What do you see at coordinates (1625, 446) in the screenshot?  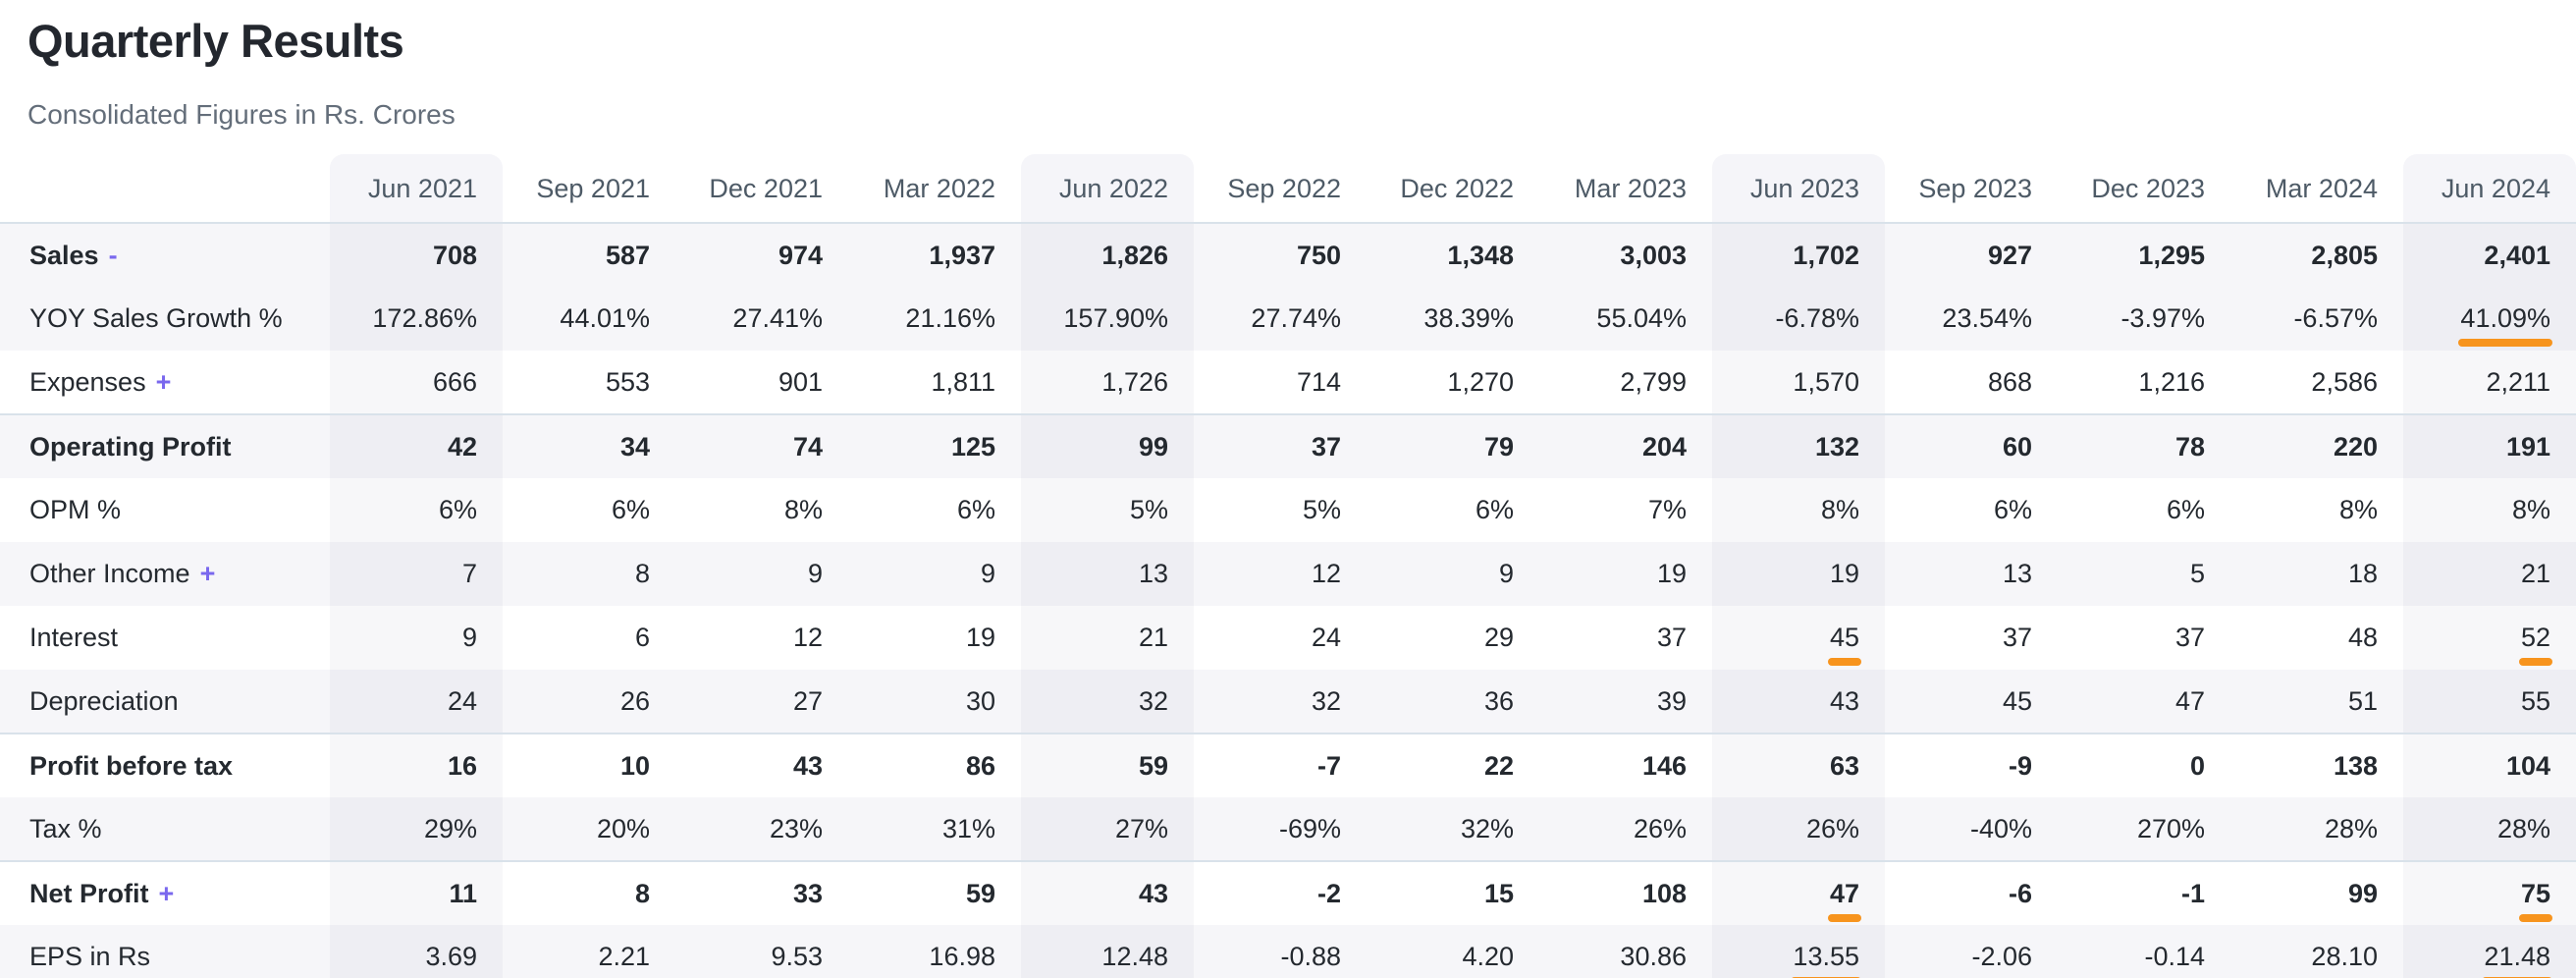 I see `value-cell: 204` at bounding box center [1625, 446].